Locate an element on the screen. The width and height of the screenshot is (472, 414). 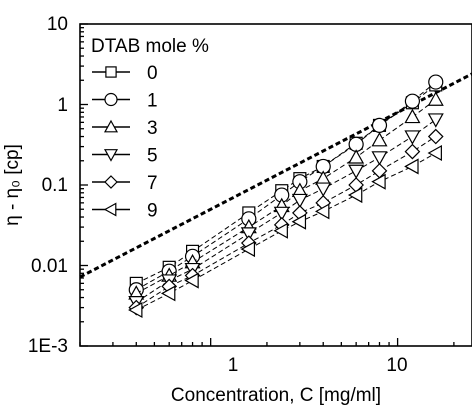
x-tick-label-1: 1 is located at coordinates (233, 365).